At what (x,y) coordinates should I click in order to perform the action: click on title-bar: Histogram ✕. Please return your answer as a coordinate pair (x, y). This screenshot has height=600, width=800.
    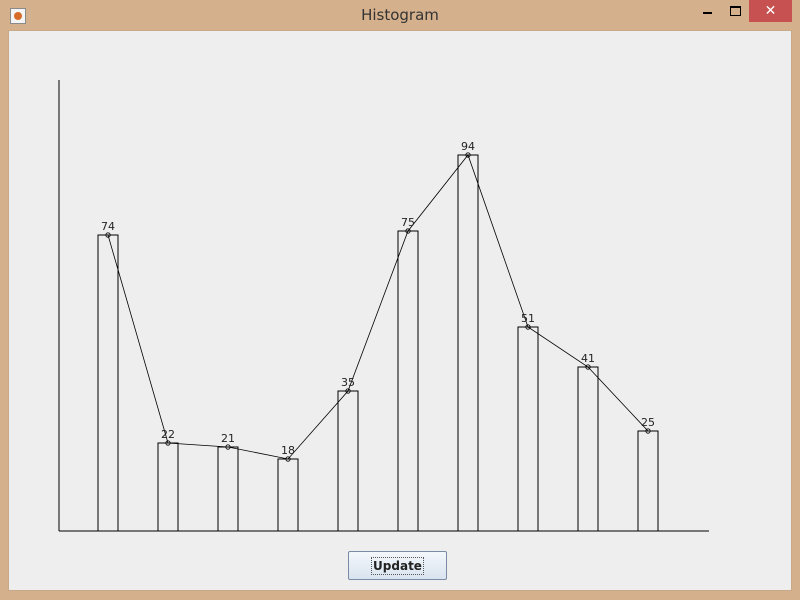
    Looking at the image, I should click on (400, 15).